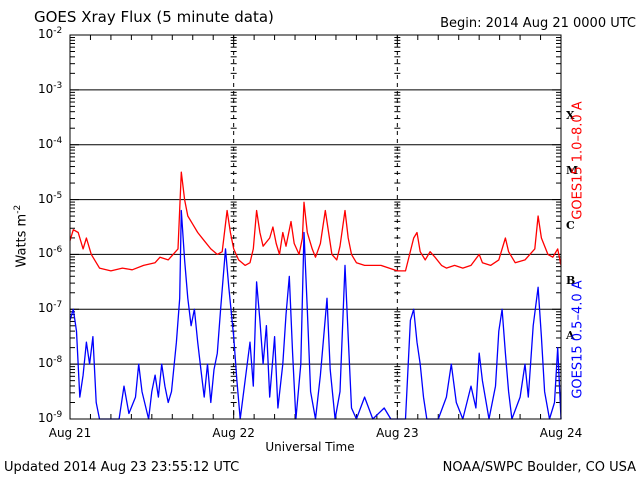  What do you see at coordinates (561, 433) in the screenshot?
I see `x-tick-label: Aug 24` at bounding box center [561, 433].